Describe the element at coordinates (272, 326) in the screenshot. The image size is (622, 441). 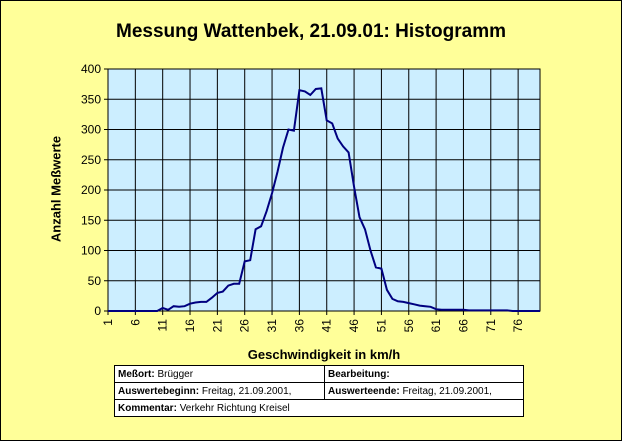
I see `x-tick-label: 31` at that location.